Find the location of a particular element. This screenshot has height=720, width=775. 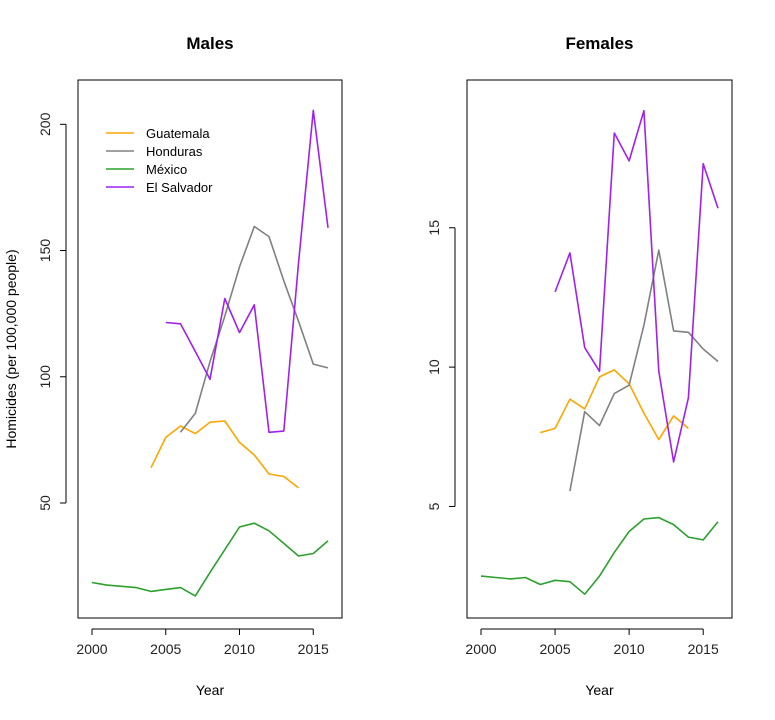

legend-label: Guatemala is located at coordinates (178, 133).